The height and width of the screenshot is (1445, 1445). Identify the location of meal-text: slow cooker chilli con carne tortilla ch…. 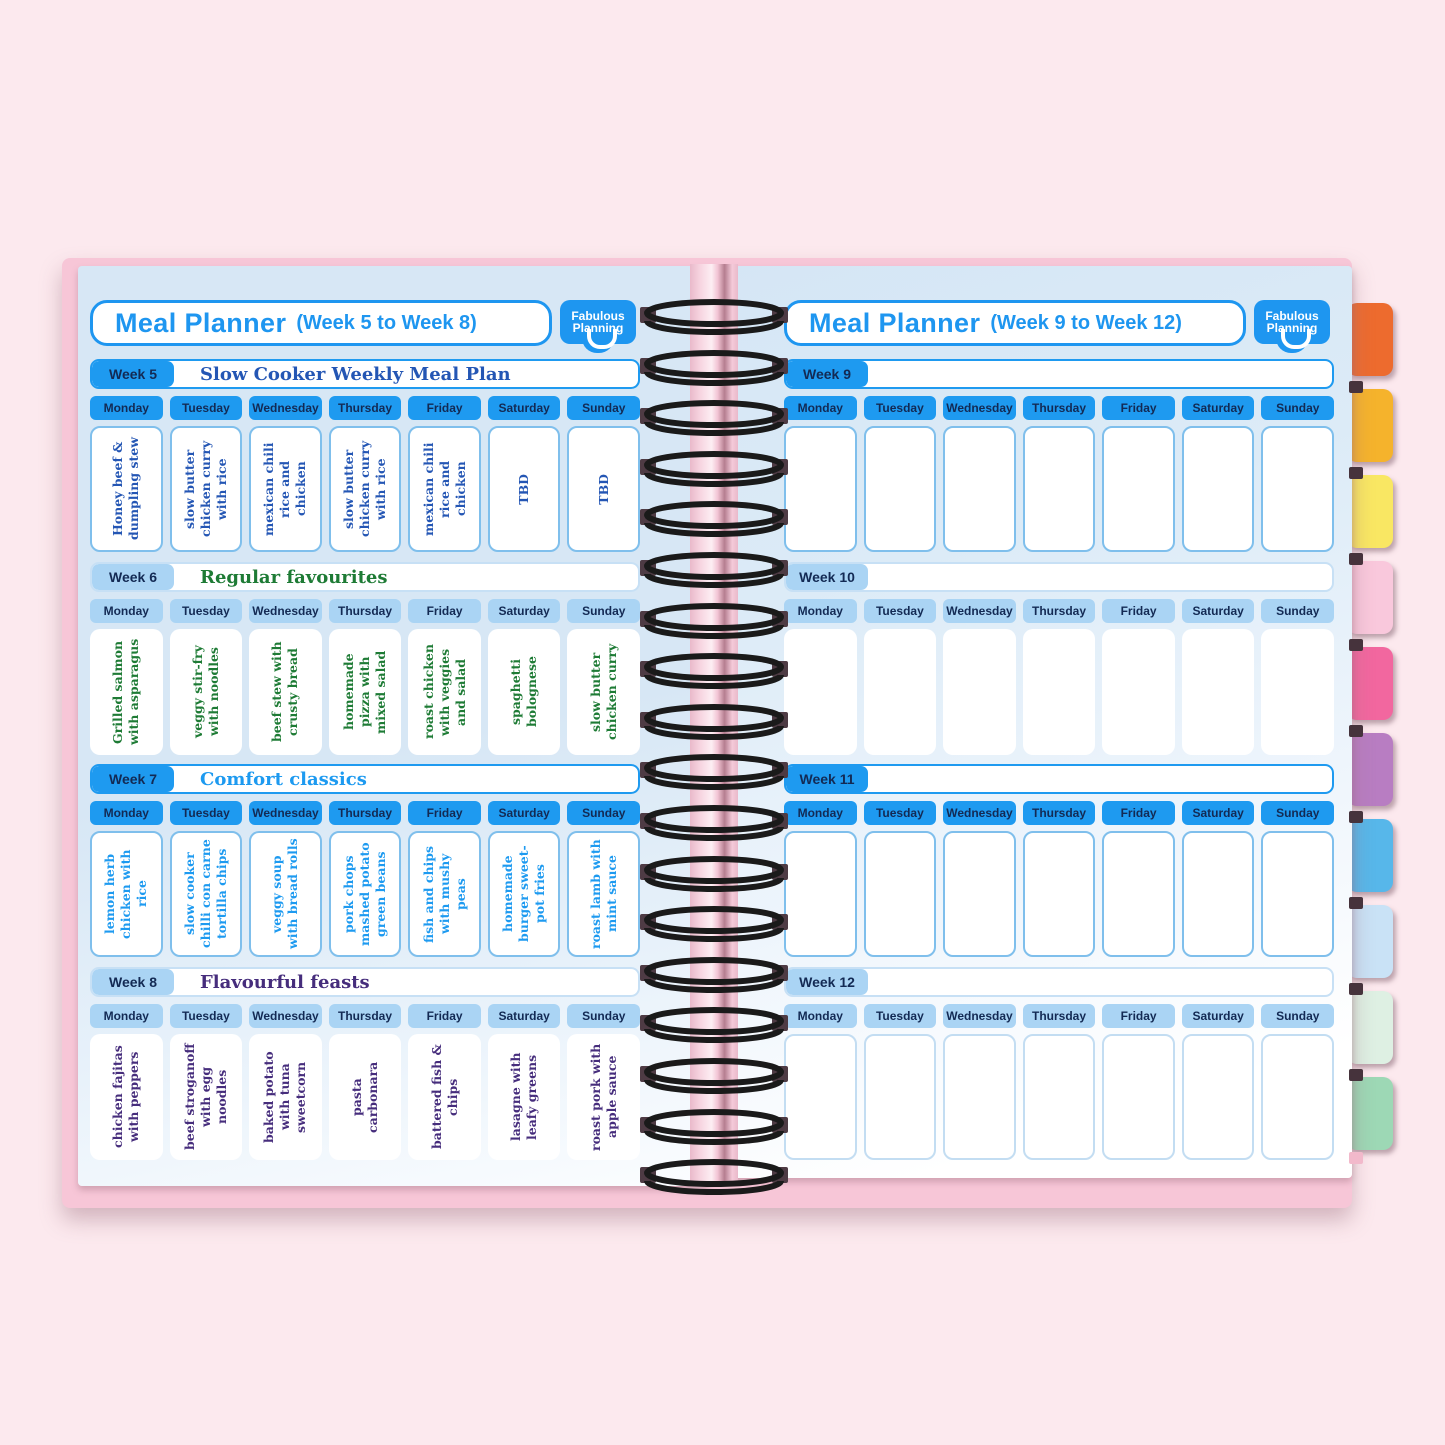
(205, 894).